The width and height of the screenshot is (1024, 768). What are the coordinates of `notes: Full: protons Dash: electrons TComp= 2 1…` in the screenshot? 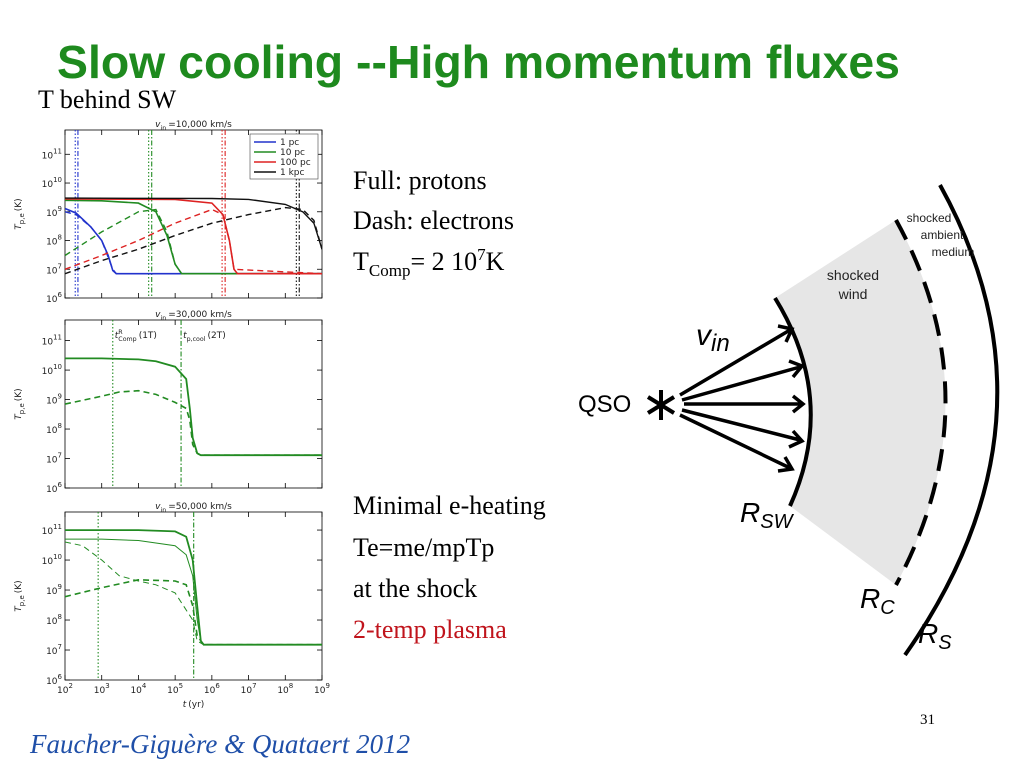 It's located at (449, 405).